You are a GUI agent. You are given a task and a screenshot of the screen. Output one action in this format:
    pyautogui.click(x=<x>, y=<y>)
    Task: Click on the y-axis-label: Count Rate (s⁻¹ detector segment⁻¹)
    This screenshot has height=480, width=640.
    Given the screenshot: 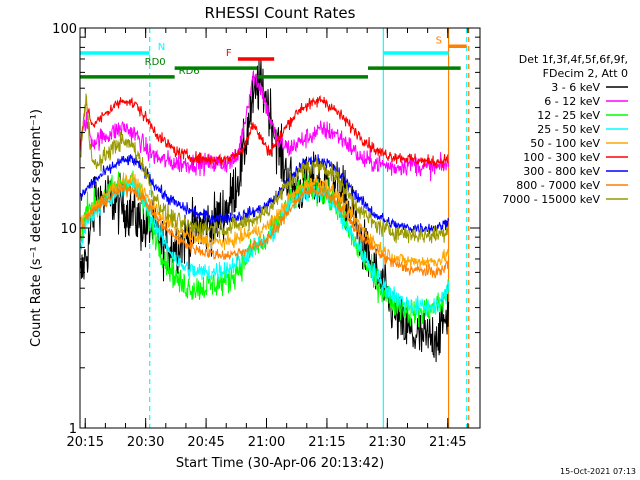 What is the action you would take?
    pyautogui.click(x=36, y=228)
    